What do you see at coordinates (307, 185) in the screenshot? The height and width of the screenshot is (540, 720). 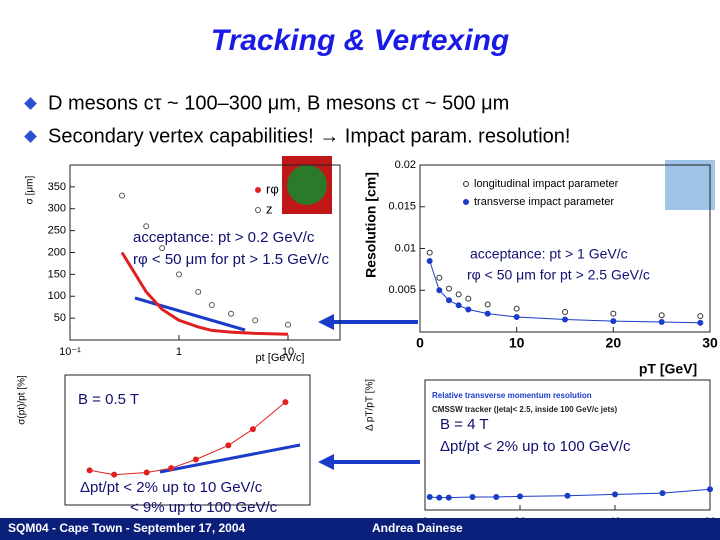 I see `detector-logo` at bounding box center [307, 185].